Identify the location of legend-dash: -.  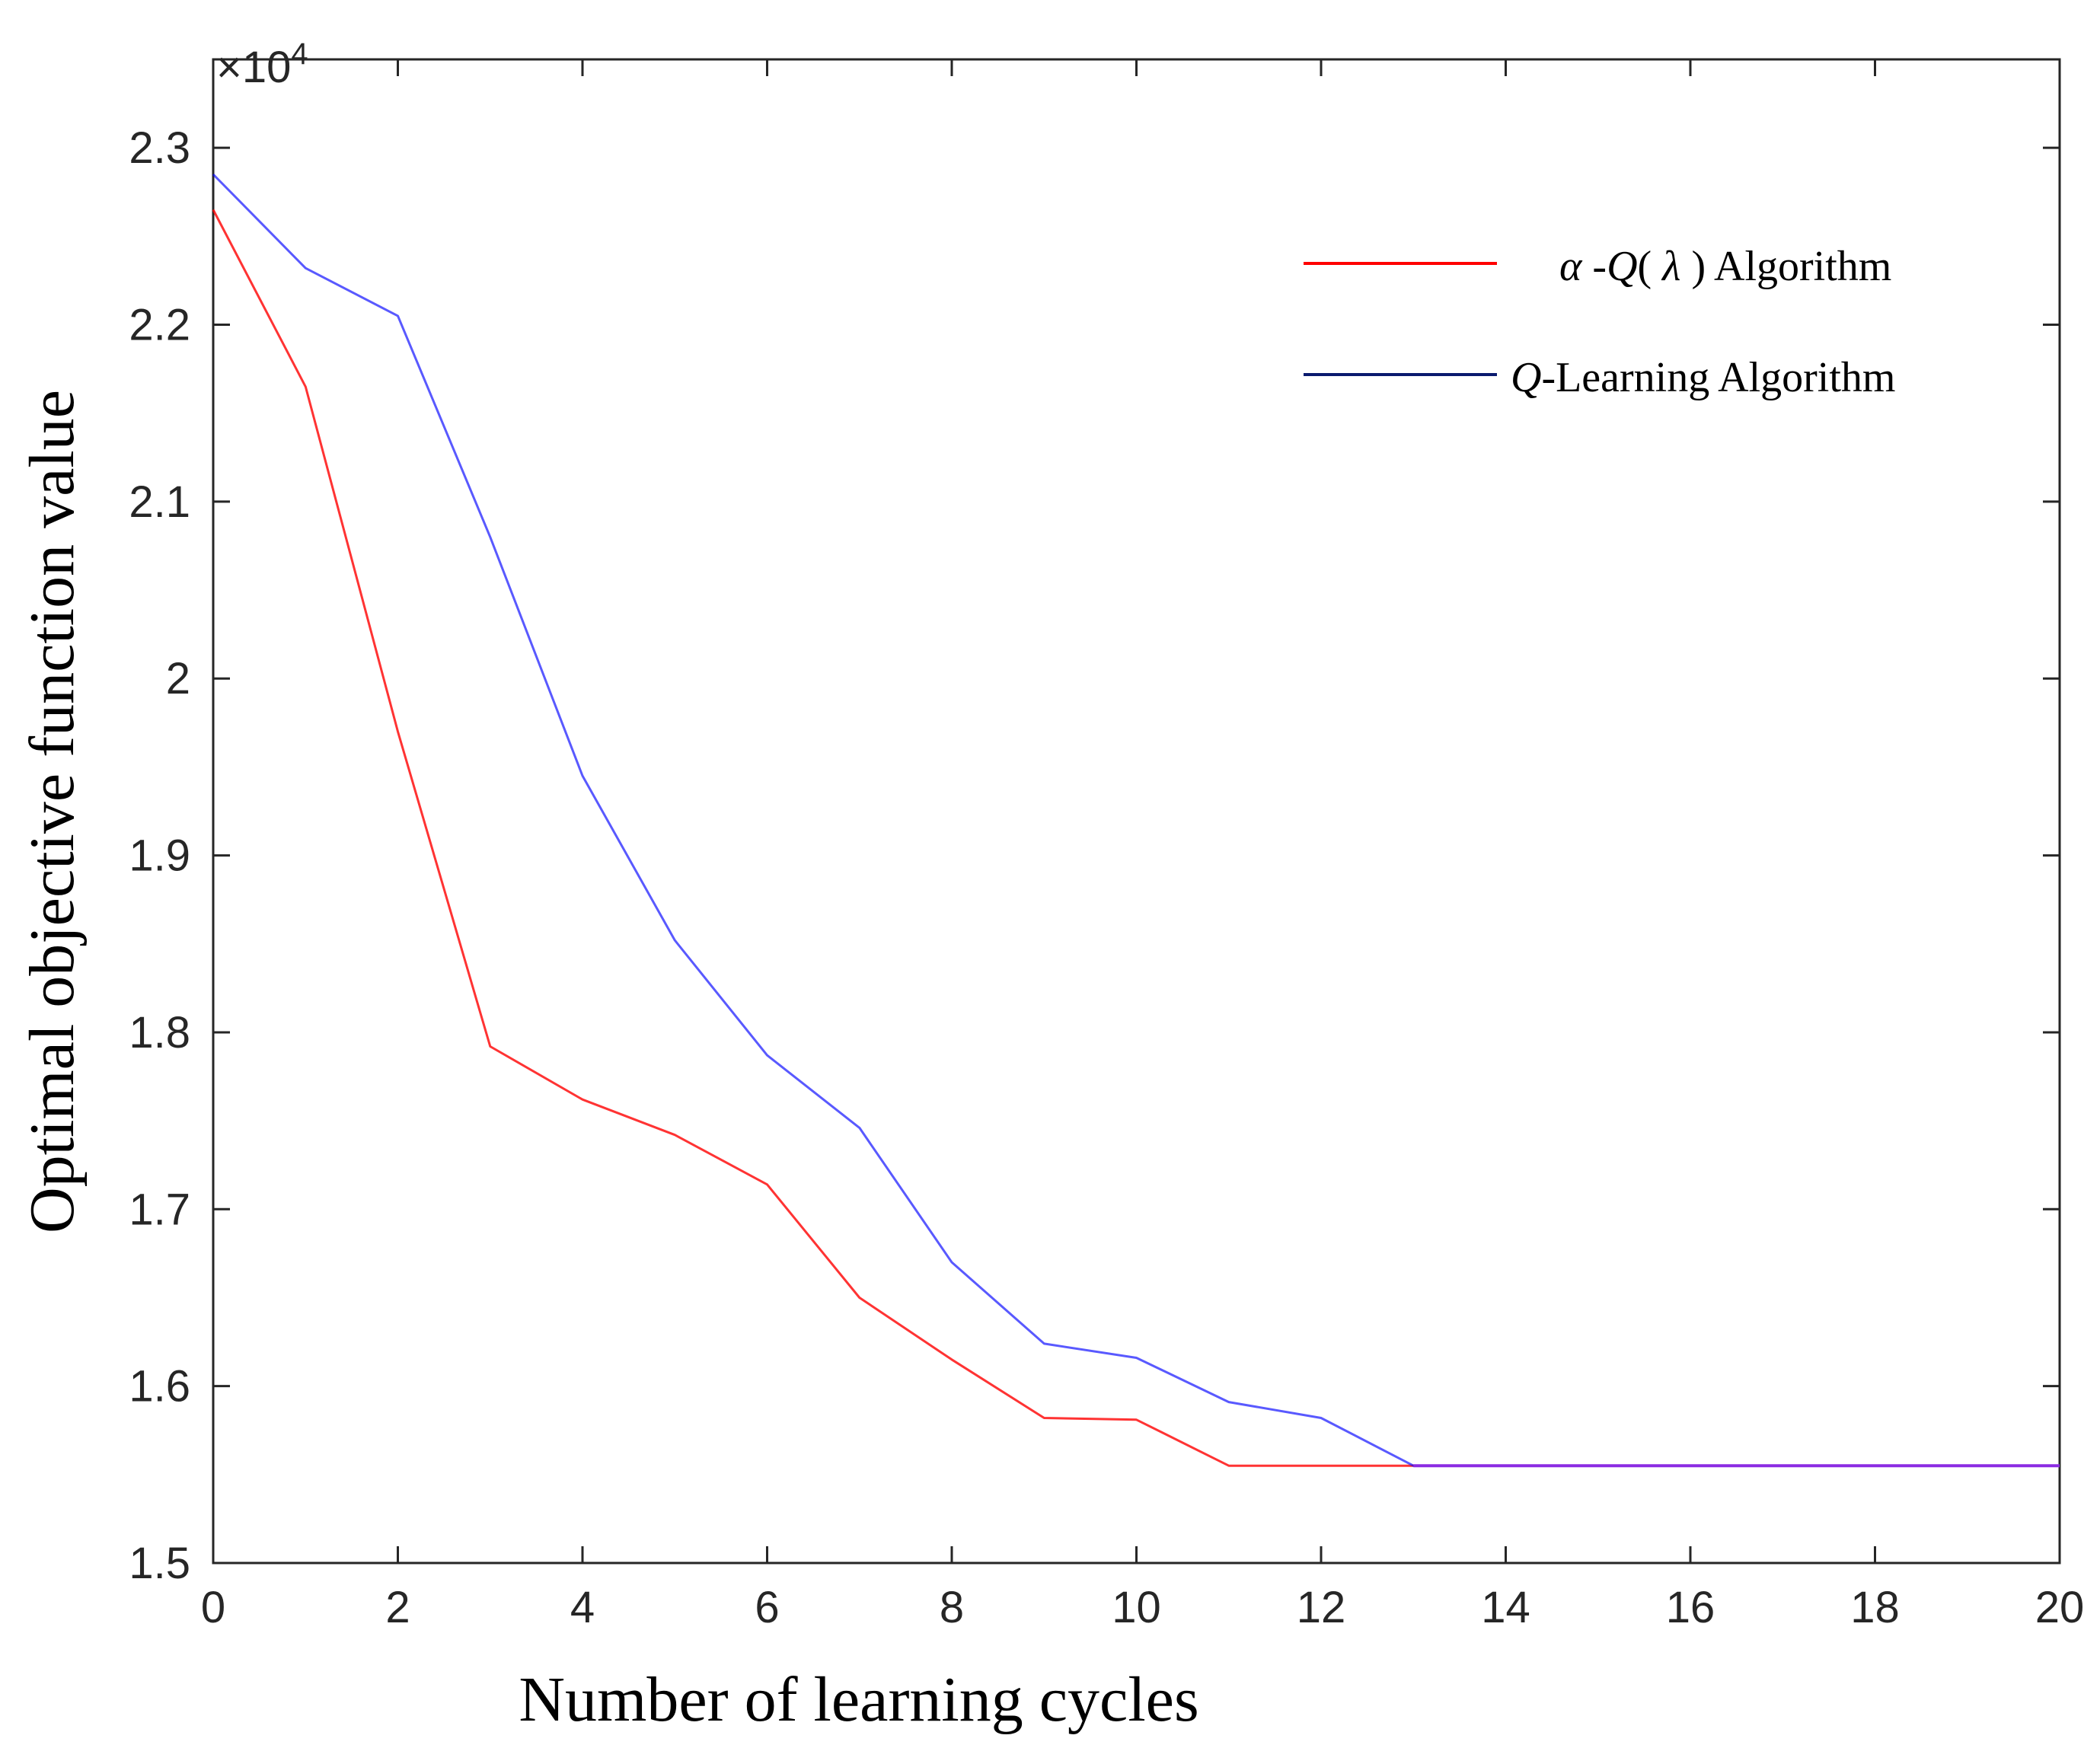
(1594, 266).